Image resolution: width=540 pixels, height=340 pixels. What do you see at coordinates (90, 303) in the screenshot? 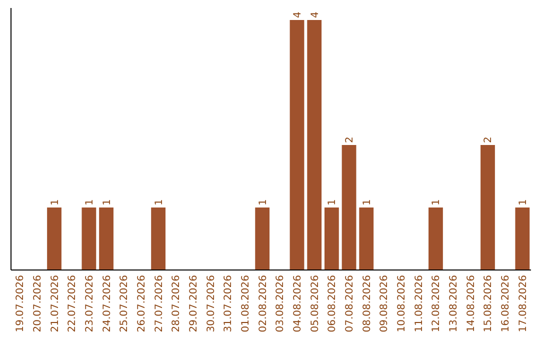
I see `x-tick-label: 23.07.2026` at bounding box center [90, 303].